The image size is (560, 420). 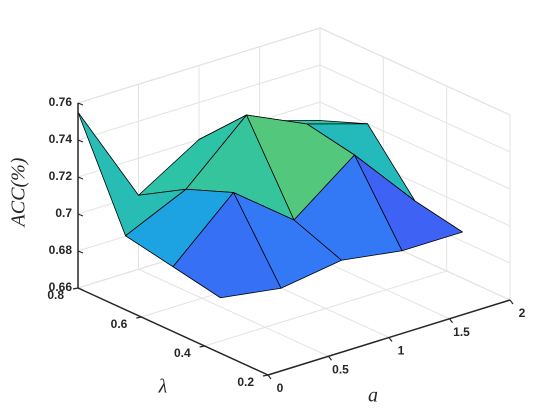 What do you see at coordinates (163, 387) in the screenshot?
I see `y-axis-label: λ` at bounding box center [163, 387].